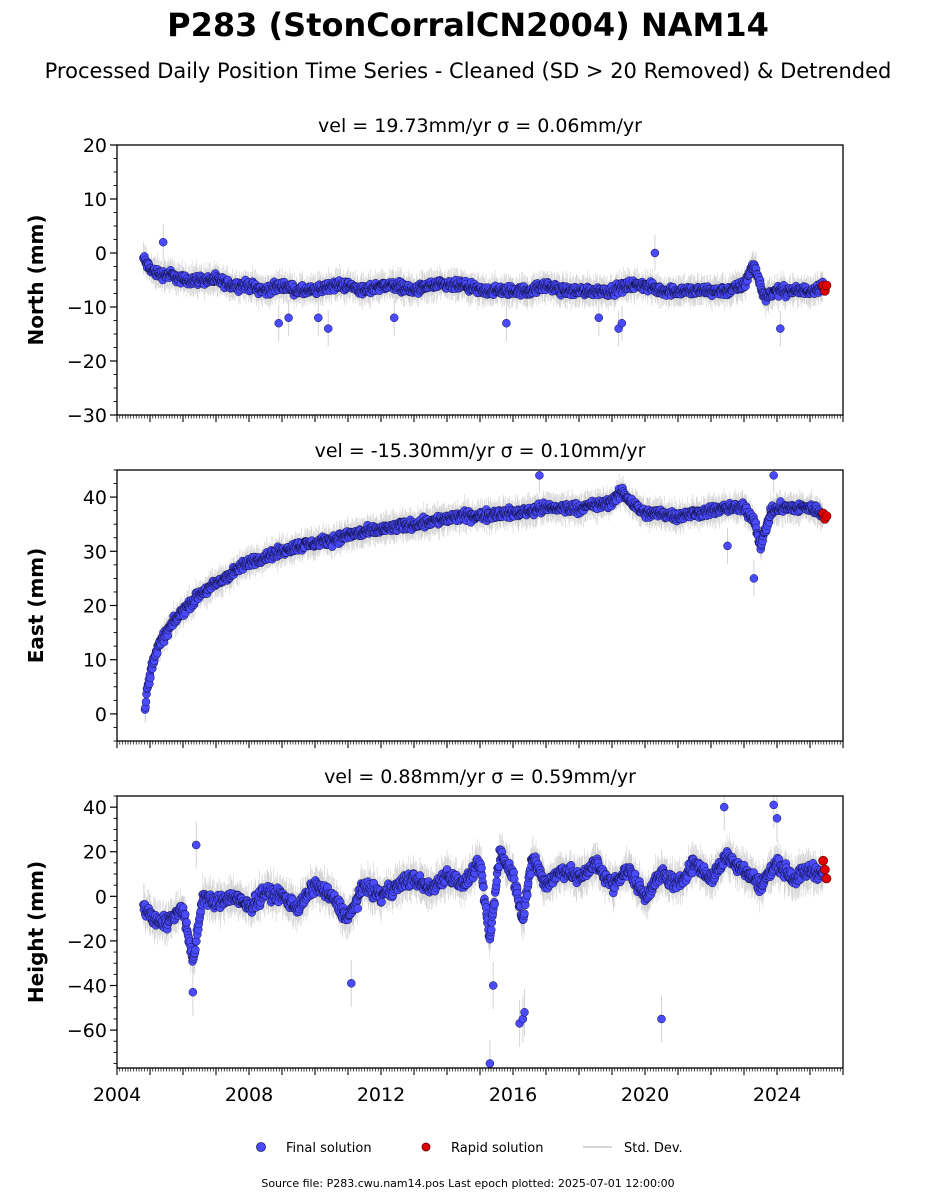 The image size is (937, 1200). I want to click on y-axis-label-east: East (mm), so click(36, 606).